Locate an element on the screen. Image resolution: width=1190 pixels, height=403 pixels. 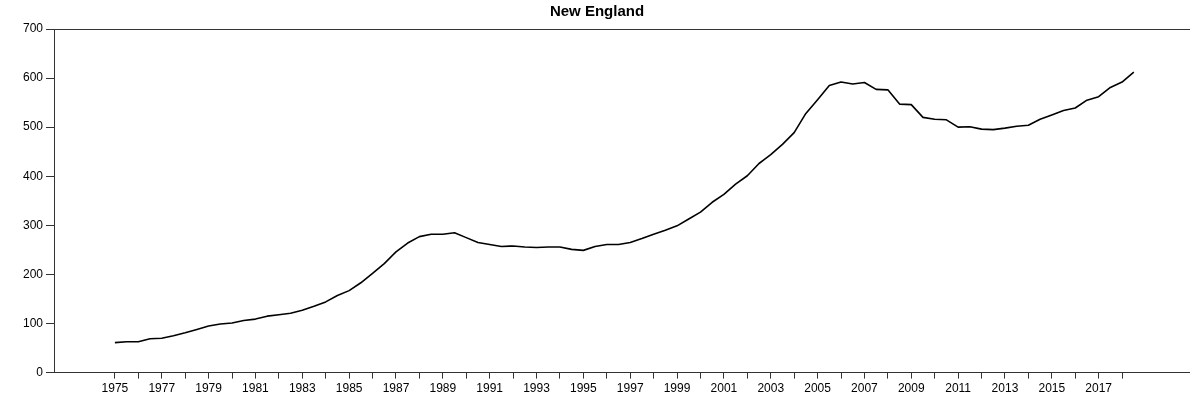
y-tick-label: 300 is located at coordinates (33, 224).